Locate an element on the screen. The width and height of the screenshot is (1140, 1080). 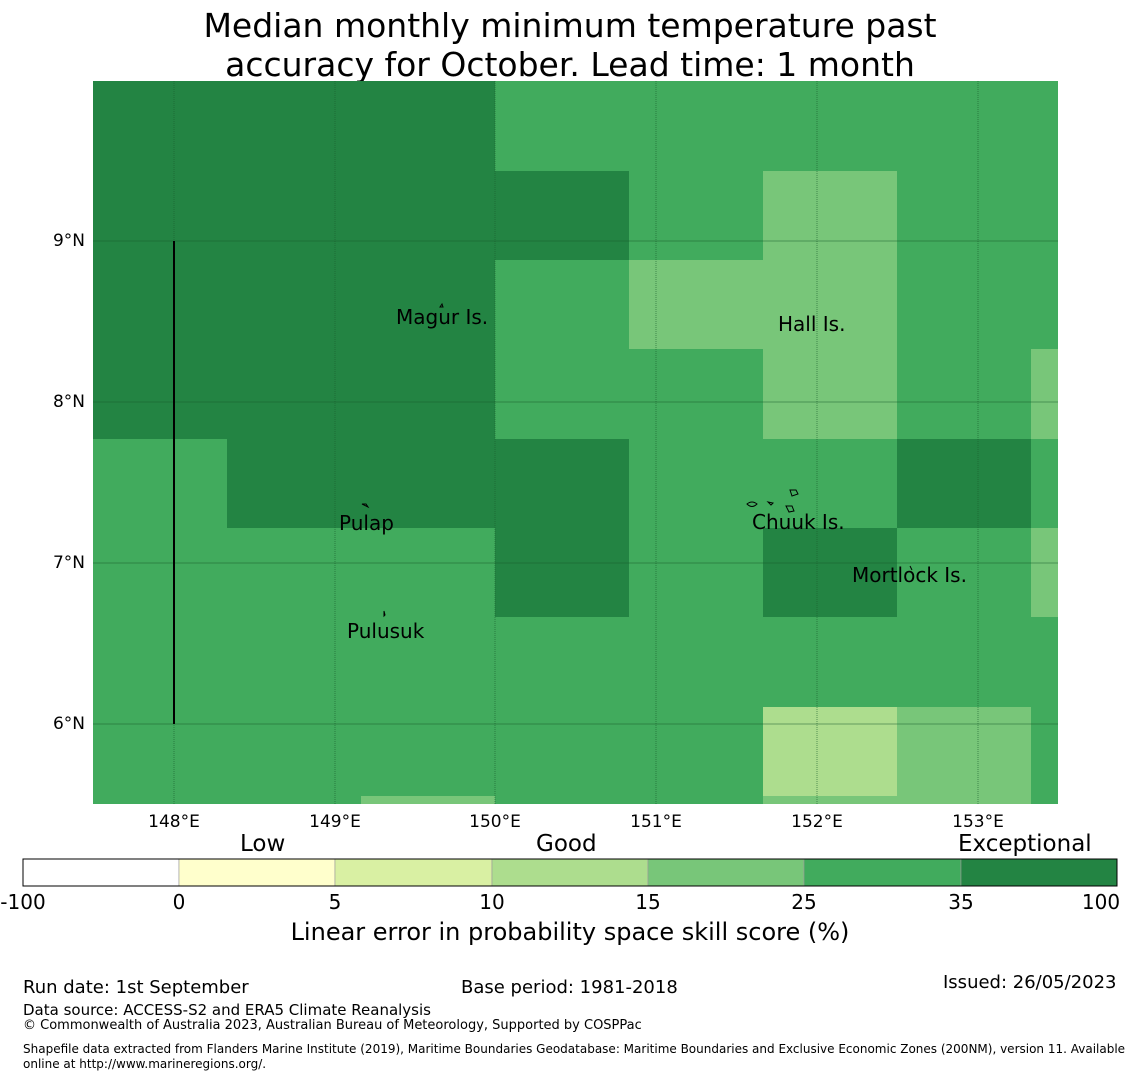
colorbar-tick: 25 is located at coordinates (804, 902).